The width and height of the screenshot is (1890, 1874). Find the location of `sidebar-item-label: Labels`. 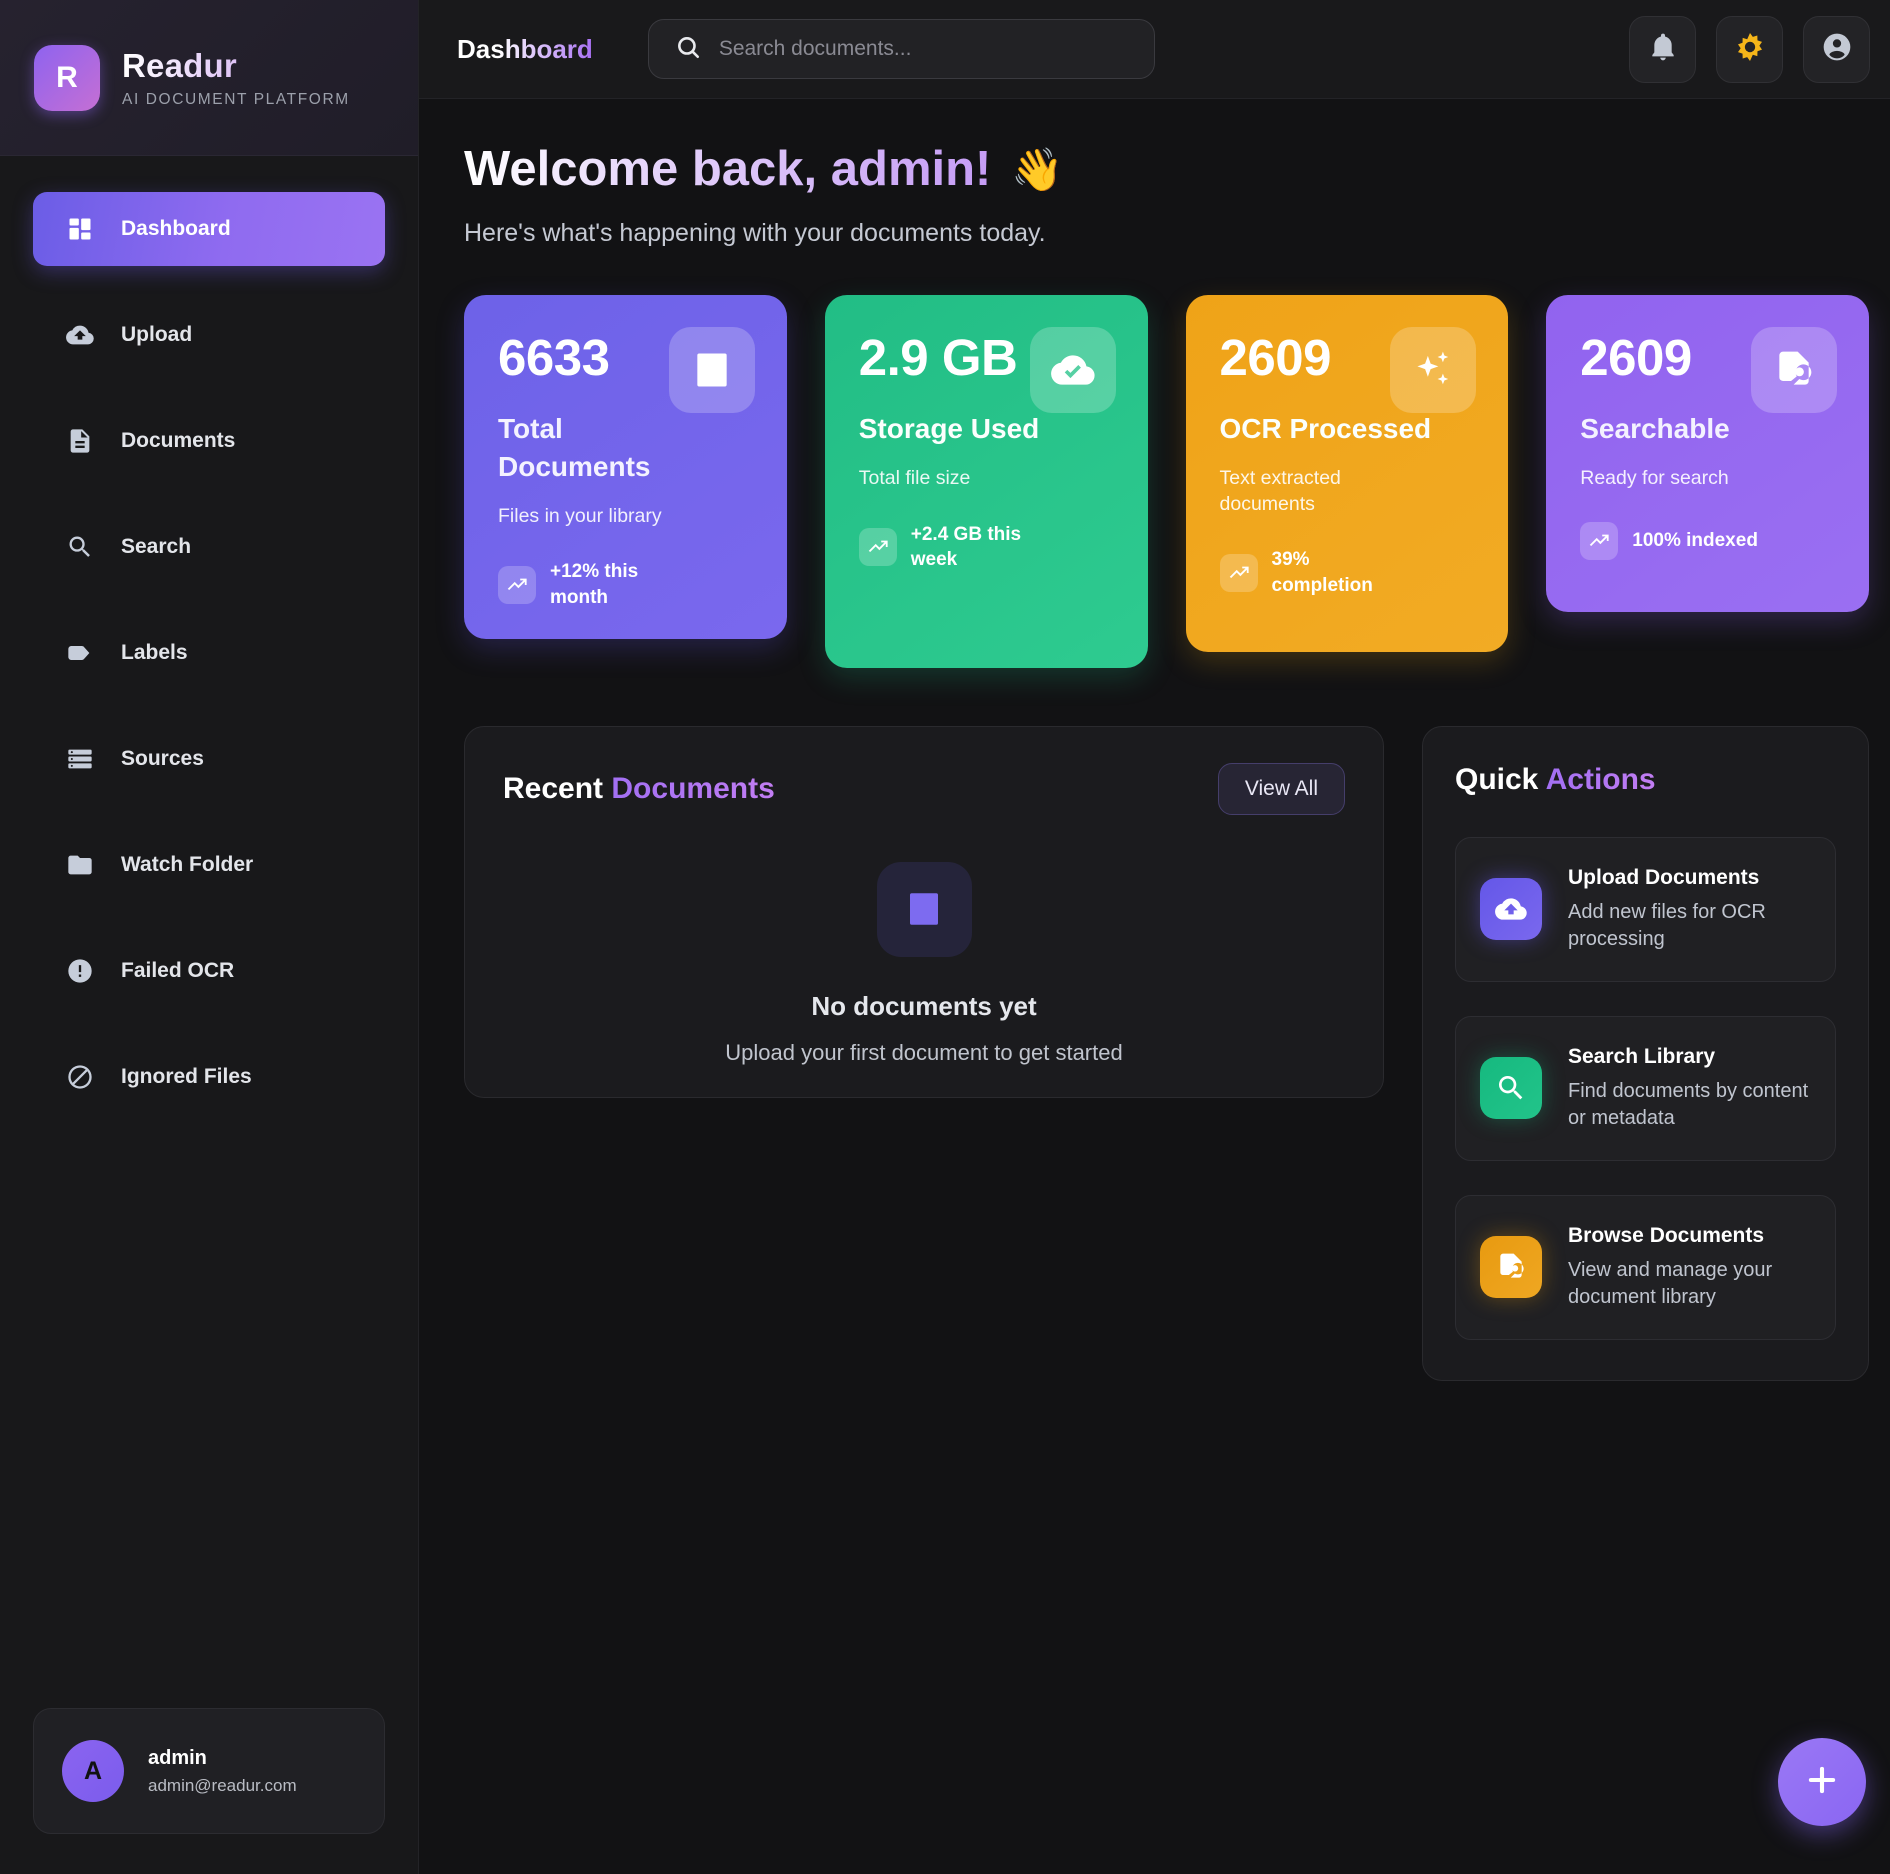

sidebar-item-label: Labels is located at coordinates (154, 652).